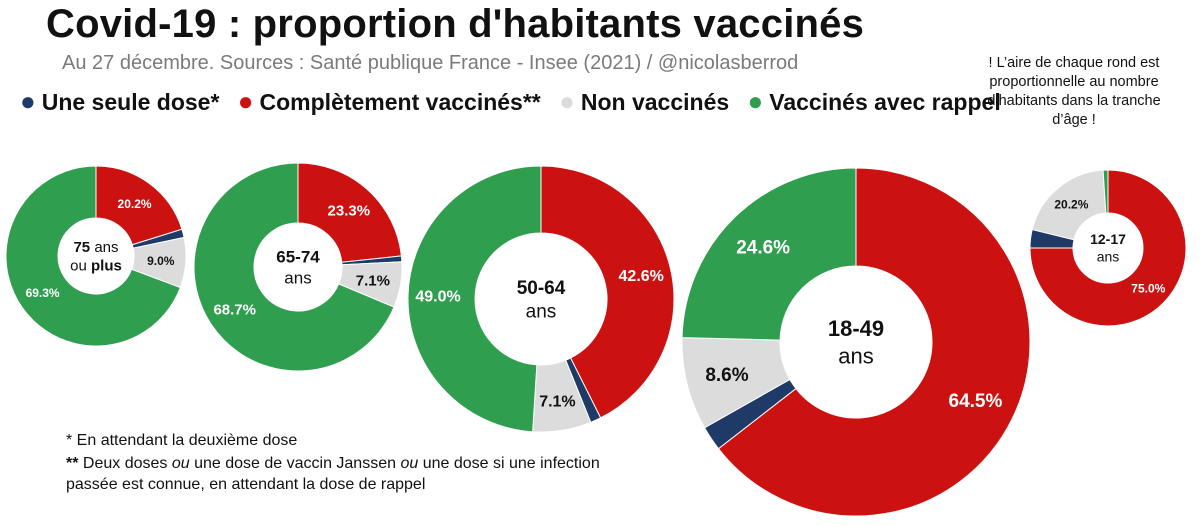 This screenshot has height=526, width=1200. I want to click on center-label-3-2: ans, so click(541, 312).